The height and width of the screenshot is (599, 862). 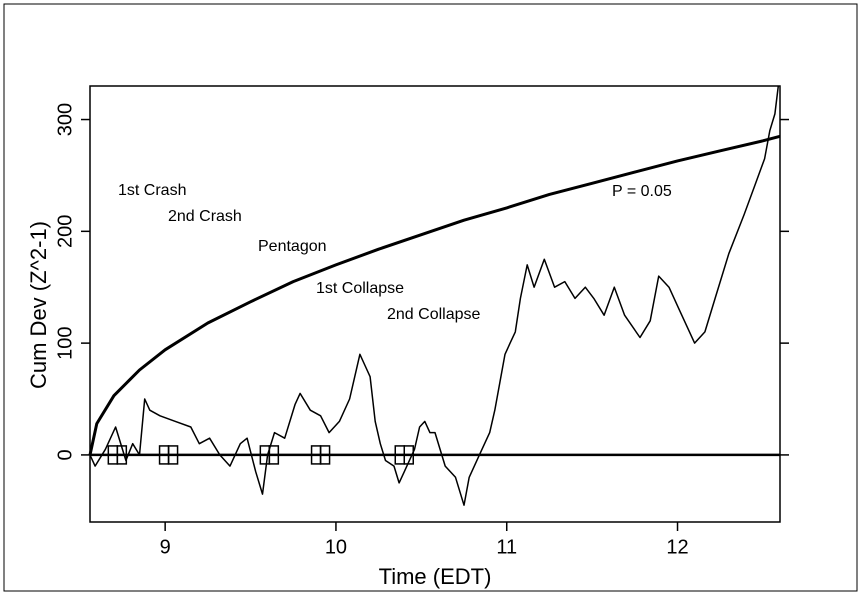 I want to click on x-tick-label: 11, so click(x=506, y=547).